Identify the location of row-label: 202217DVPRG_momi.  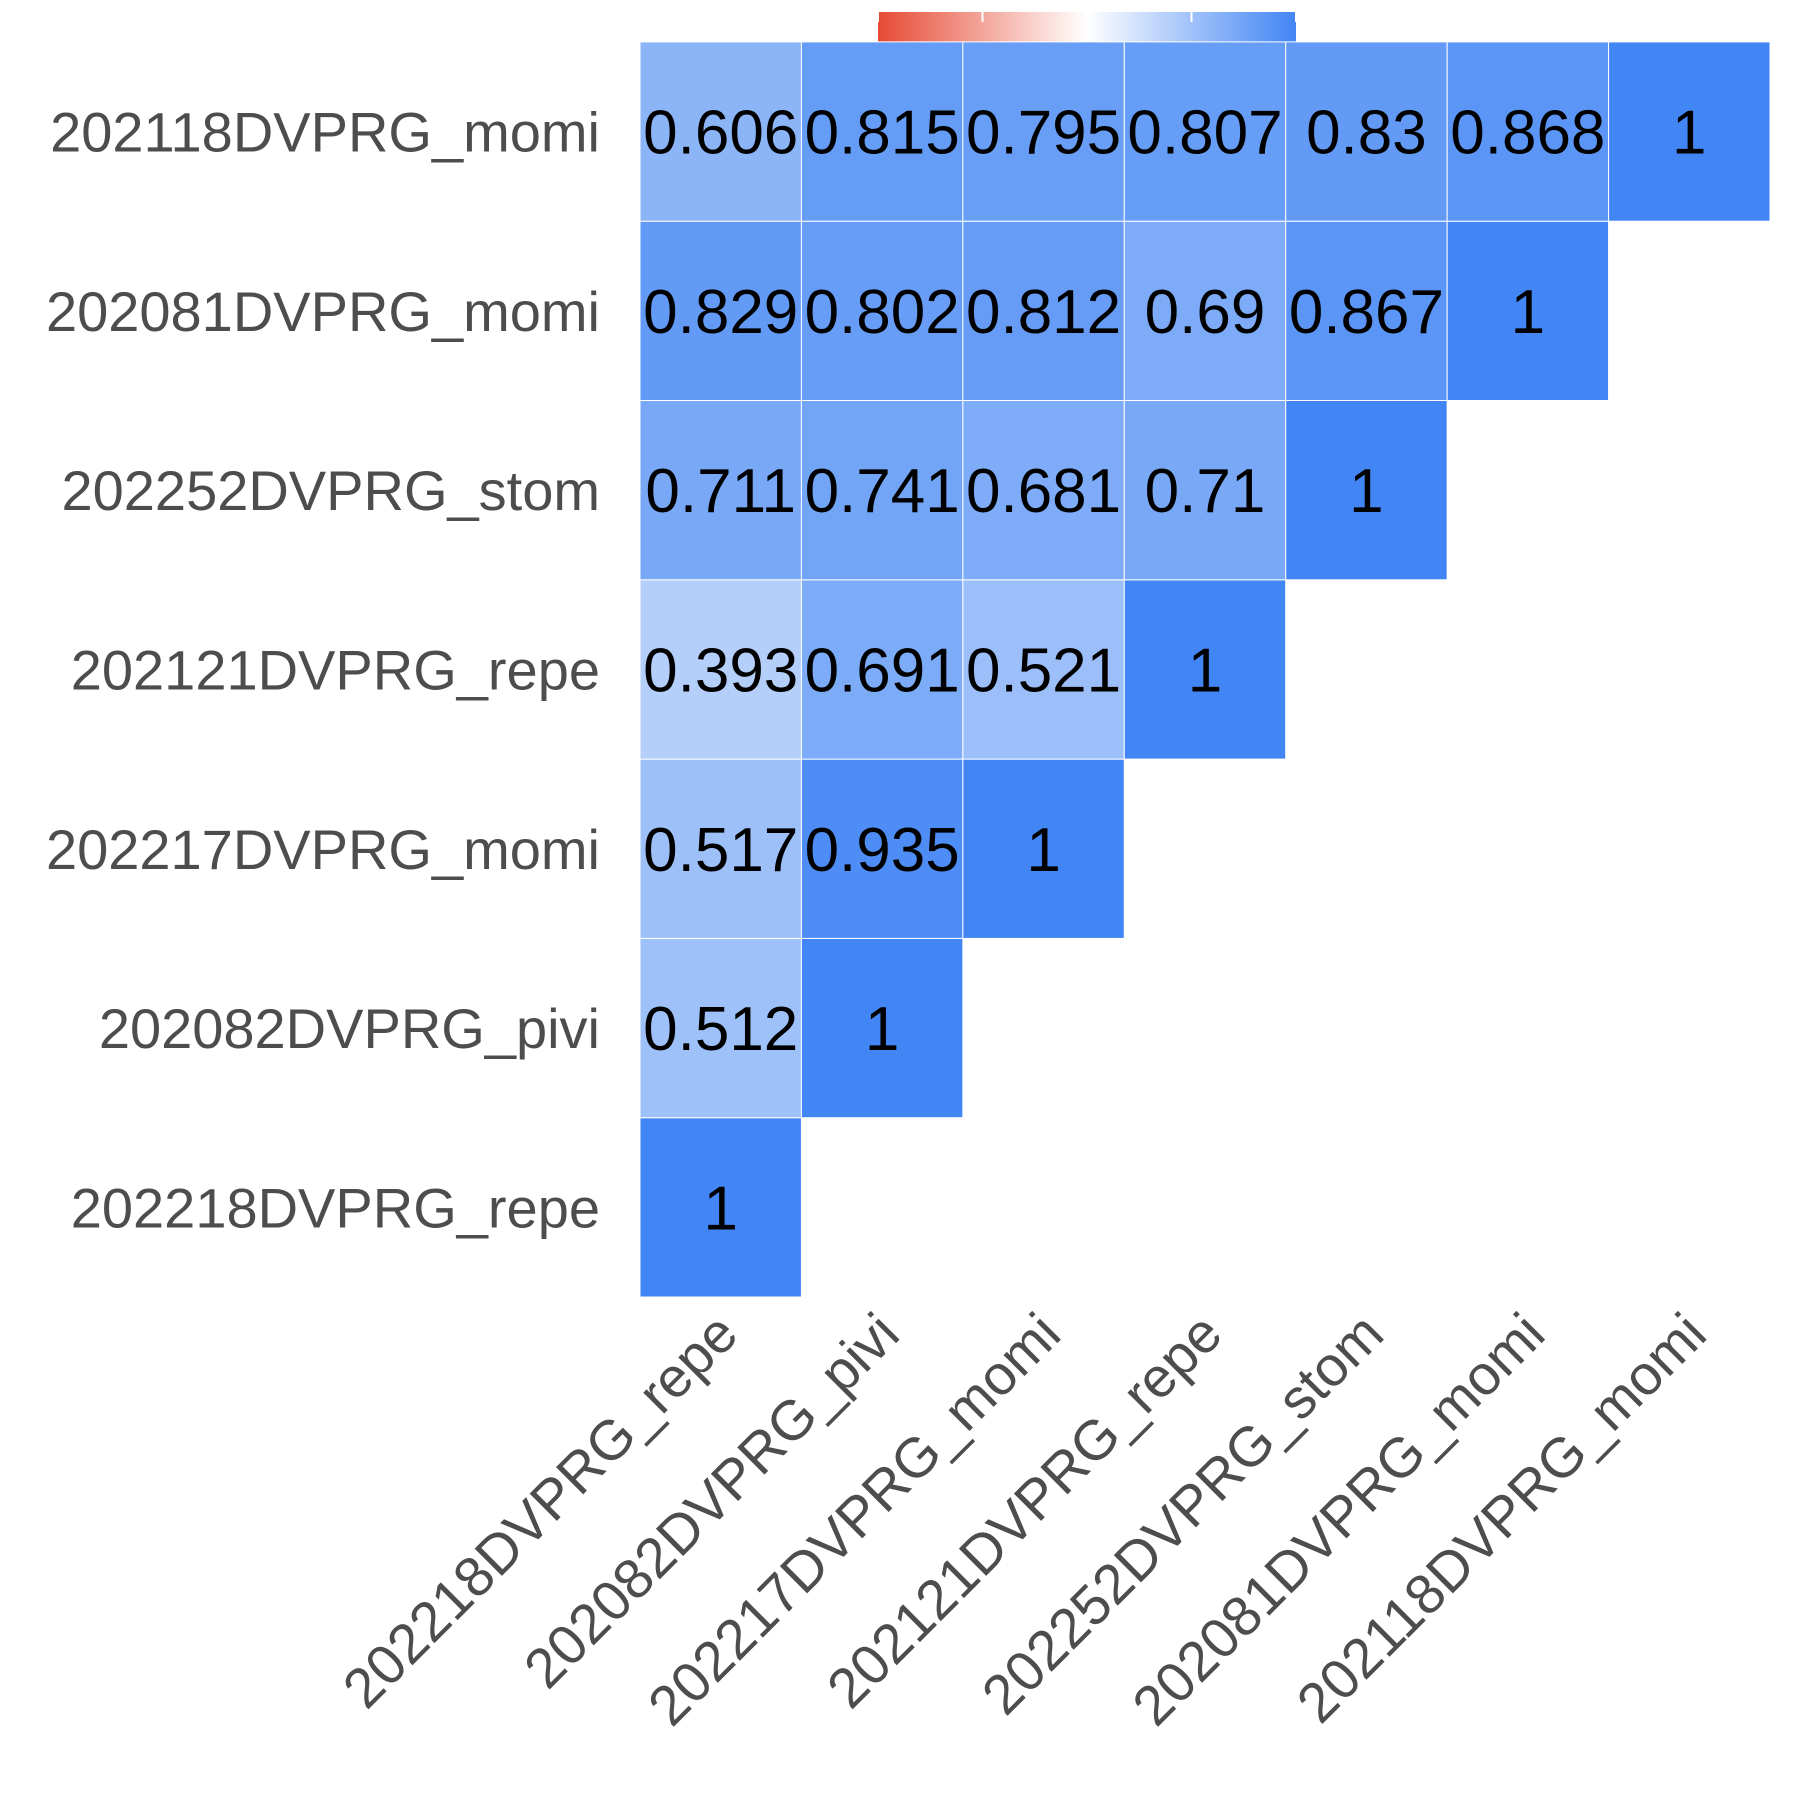
(323, 849).